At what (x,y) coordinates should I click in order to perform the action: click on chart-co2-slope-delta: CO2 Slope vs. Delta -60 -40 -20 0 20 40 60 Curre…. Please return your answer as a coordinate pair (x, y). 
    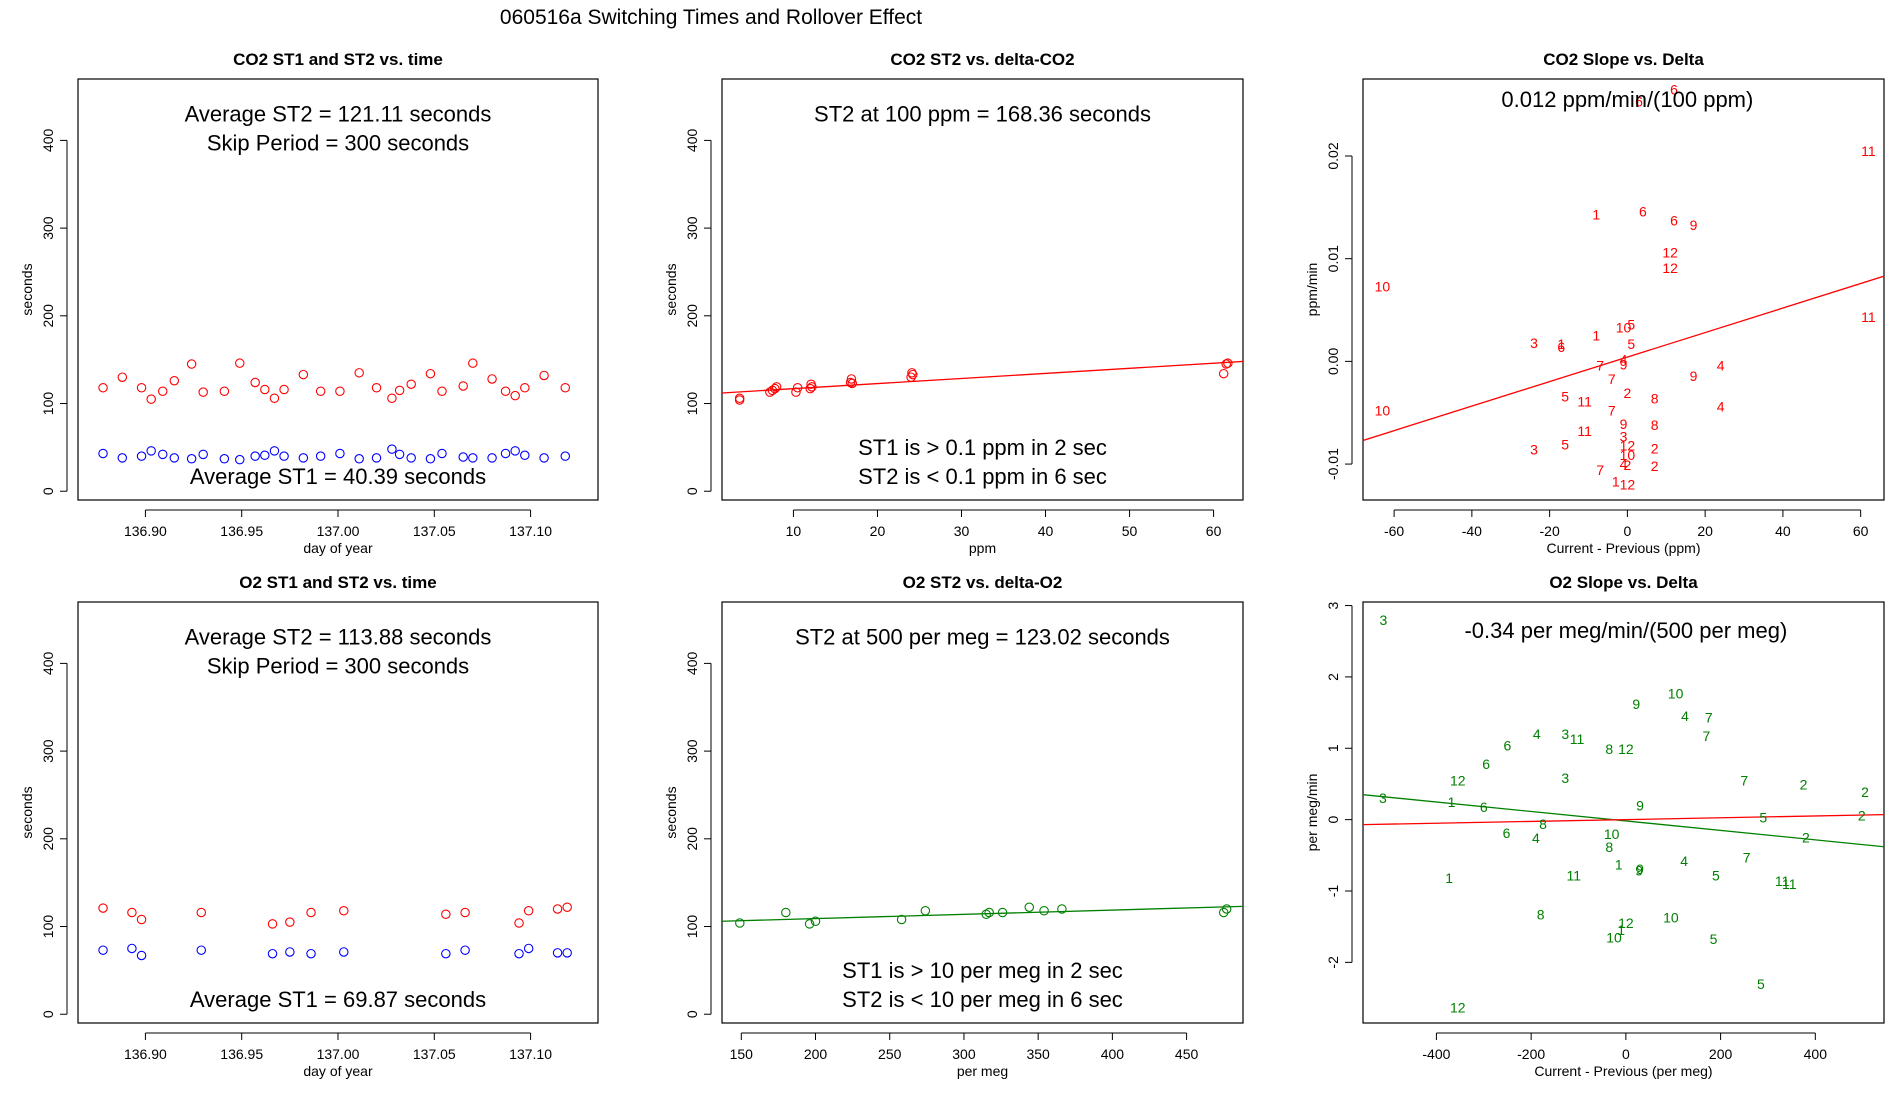
    Looking at the image, I should click on (1594, 303).